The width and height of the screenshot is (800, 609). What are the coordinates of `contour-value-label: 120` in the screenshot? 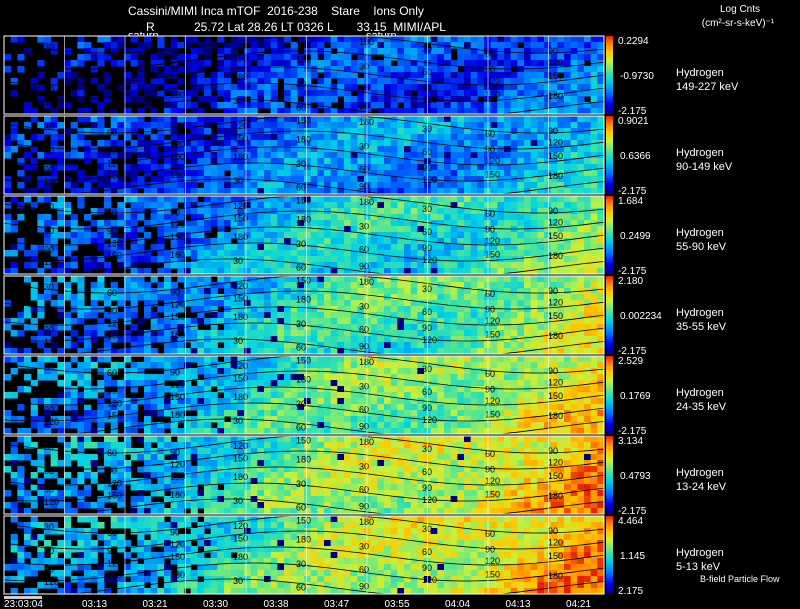 It's located at (177, 225).